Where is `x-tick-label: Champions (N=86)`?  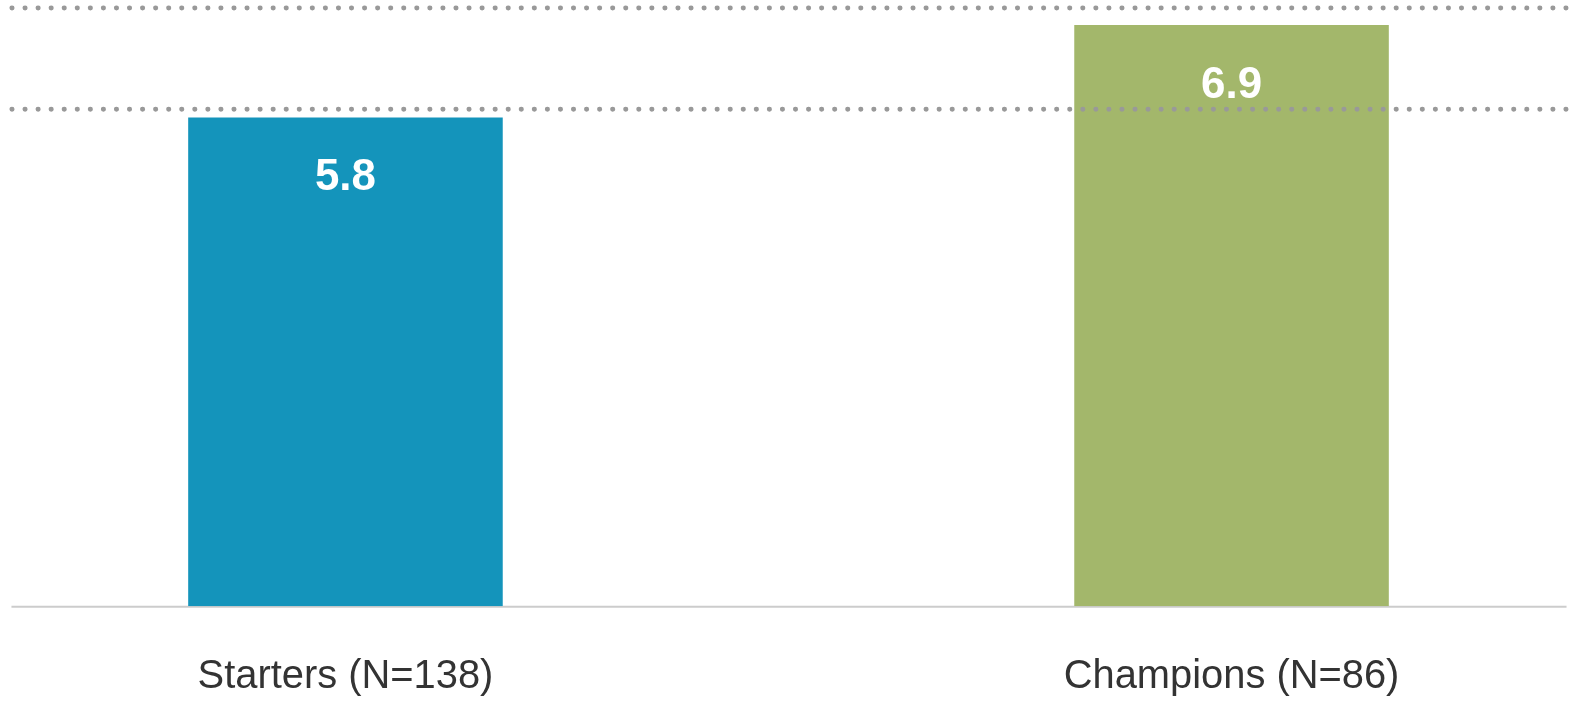
x-tick-label: Champions (N=86) is located at coordinates (1231, 674).